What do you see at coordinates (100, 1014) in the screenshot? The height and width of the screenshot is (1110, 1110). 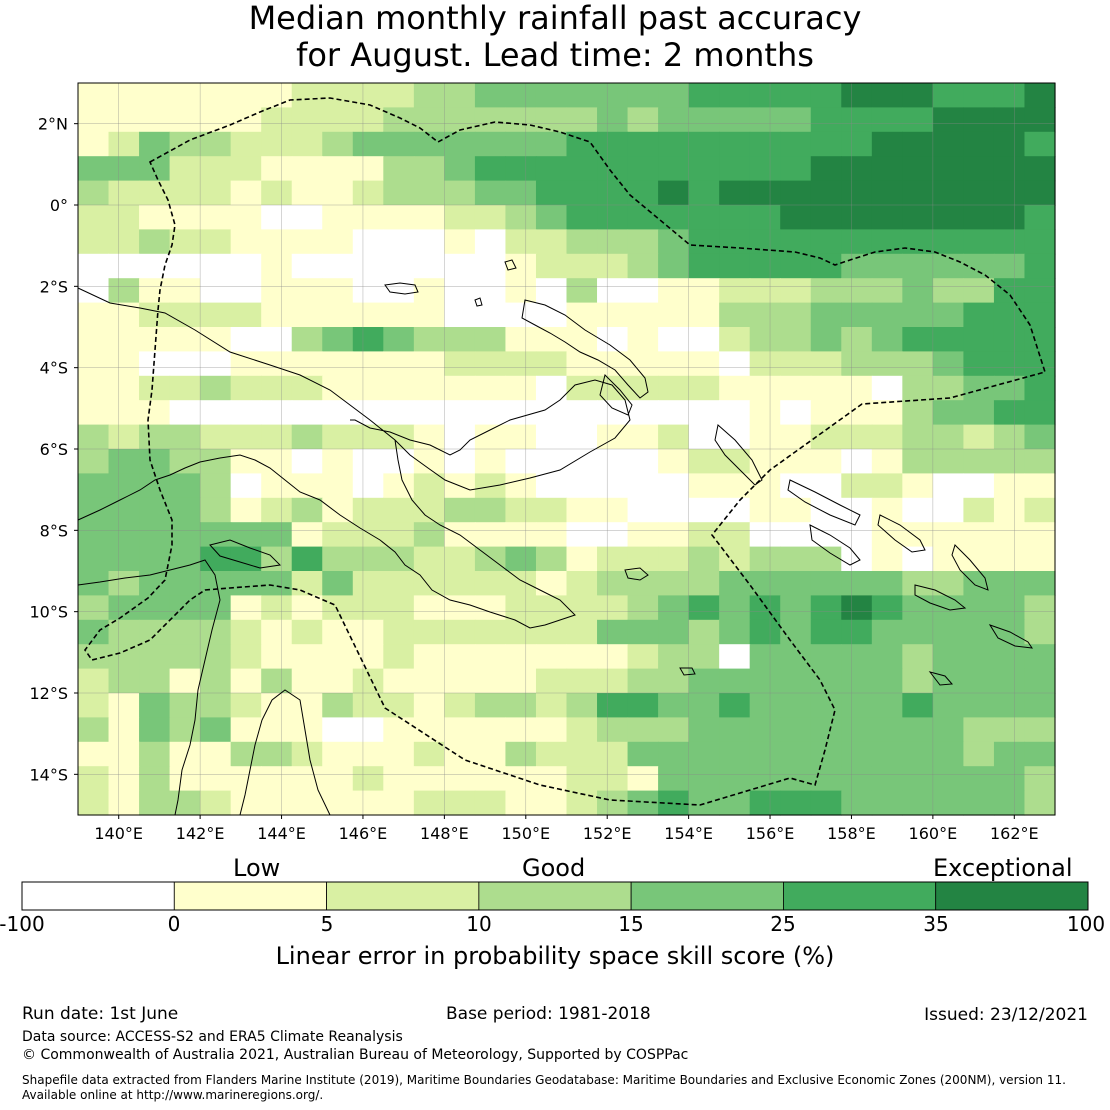 I see `run-date: Run date: 1st June` at bounding box center [100, 1014].